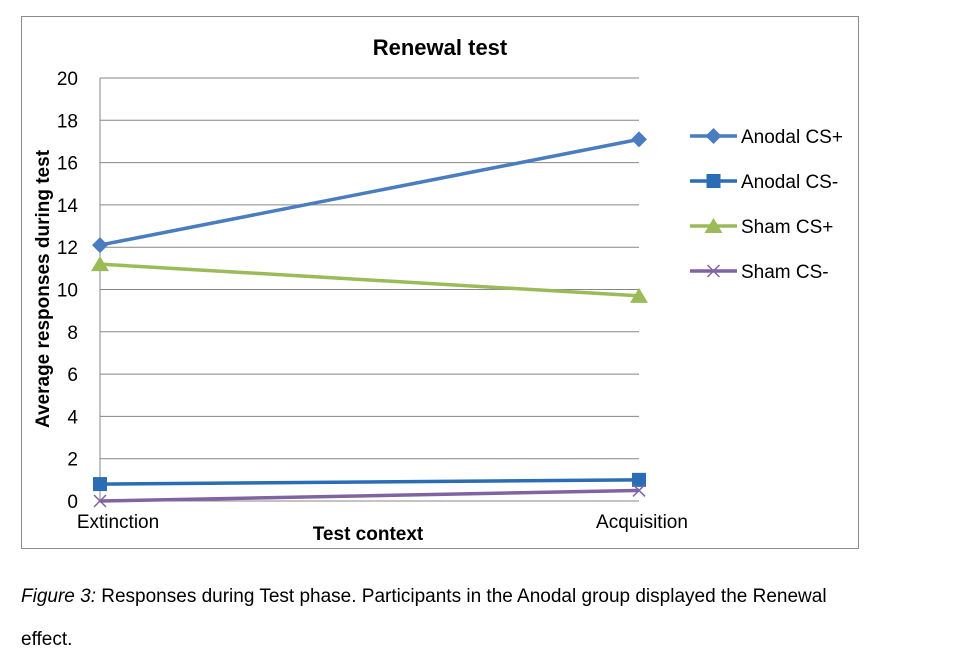 Image resolution: width=953 pixels, height=667 pixels. What do you see at coordinates (72, 502) in the screenshot?
I see `y-tick-label: 0` at bounding box center [72, 502].